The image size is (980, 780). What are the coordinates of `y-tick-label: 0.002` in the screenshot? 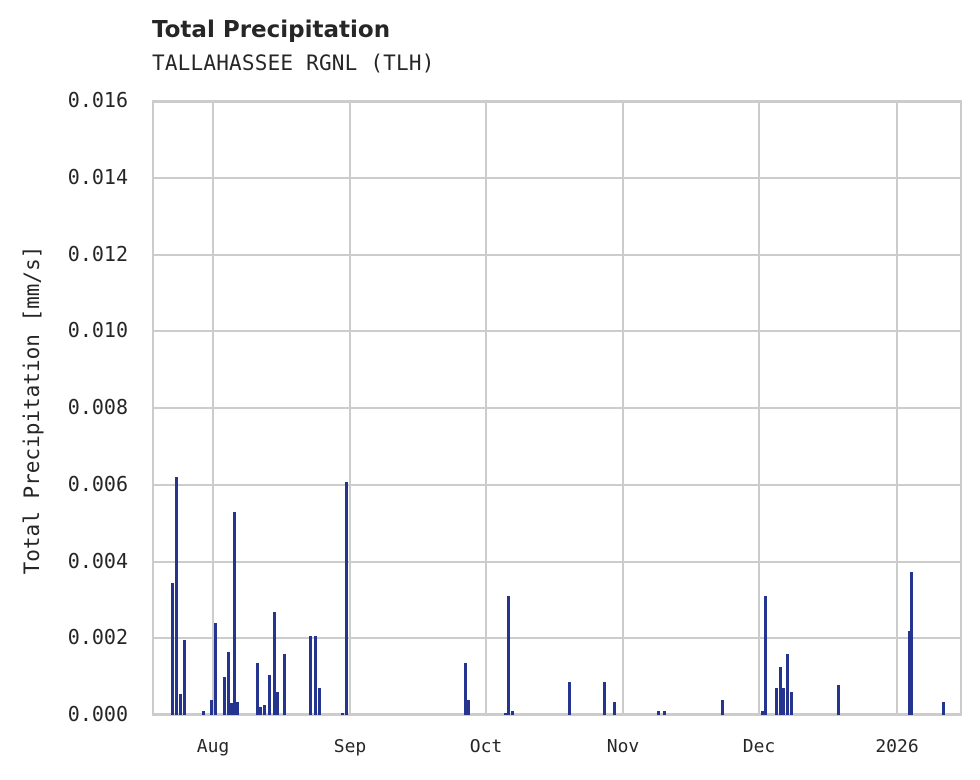 It's located at (97, 637).